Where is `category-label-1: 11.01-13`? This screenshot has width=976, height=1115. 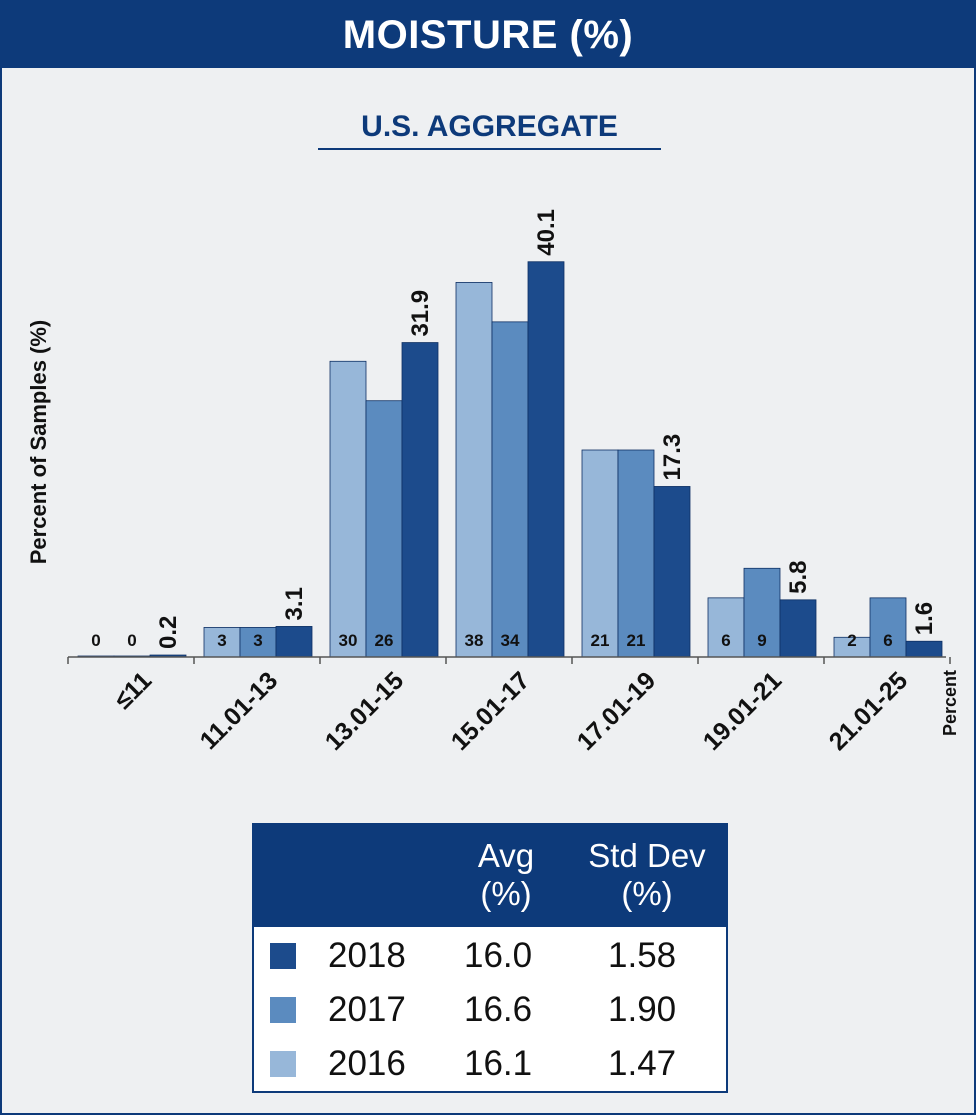 category-label-1: 11.01-13 is located at coordinates (239, 710).